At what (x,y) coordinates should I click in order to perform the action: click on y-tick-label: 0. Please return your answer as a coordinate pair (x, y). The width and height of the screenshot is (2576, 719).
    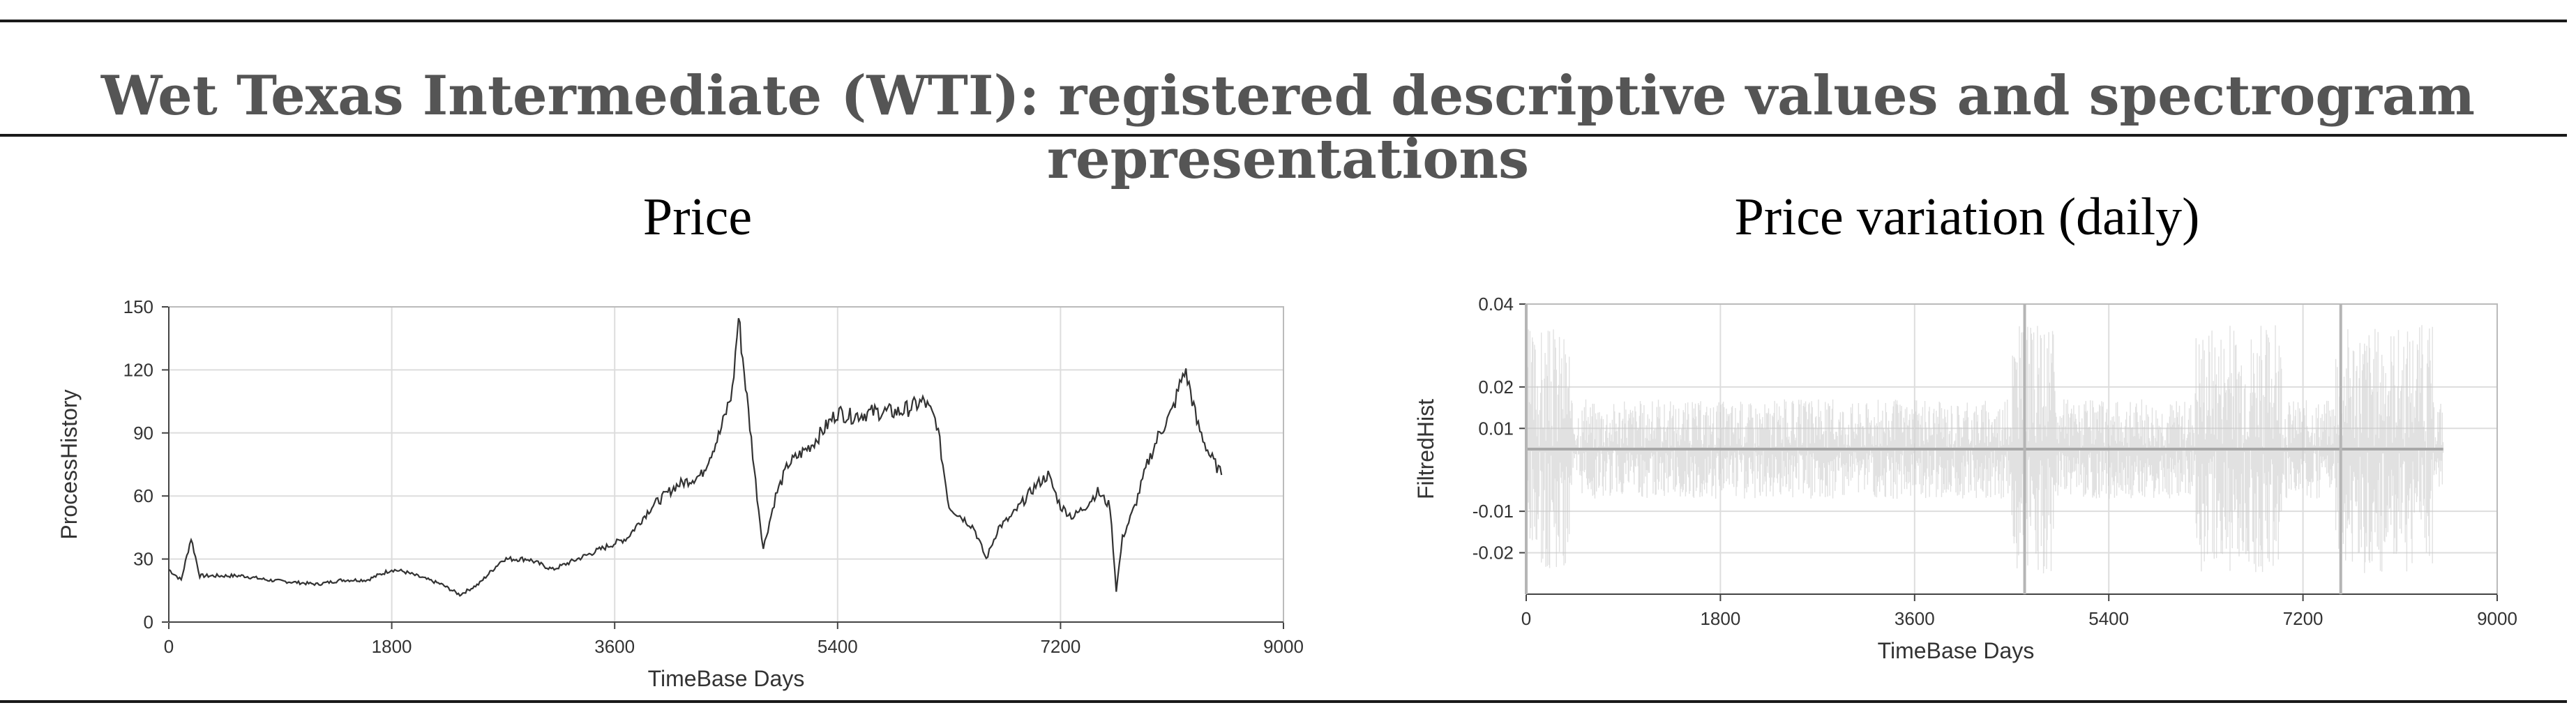
    Looking at the image, I should click on (148, 622).